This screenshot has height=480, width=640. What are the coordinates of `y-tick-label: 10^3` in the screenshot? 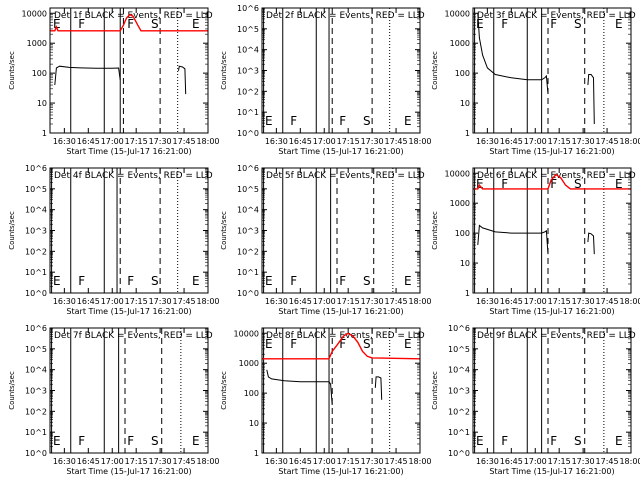 It's located at (36, 231).